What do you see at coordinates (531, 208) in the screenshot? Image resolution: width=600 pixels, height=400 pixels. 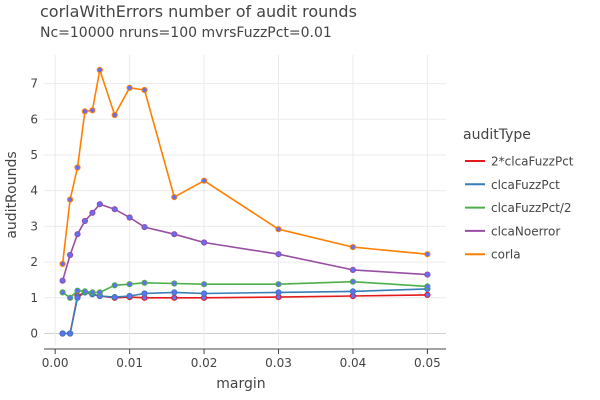 I see `legend-label: clcaFuzzPct/2` at bounding box center [531, 208].